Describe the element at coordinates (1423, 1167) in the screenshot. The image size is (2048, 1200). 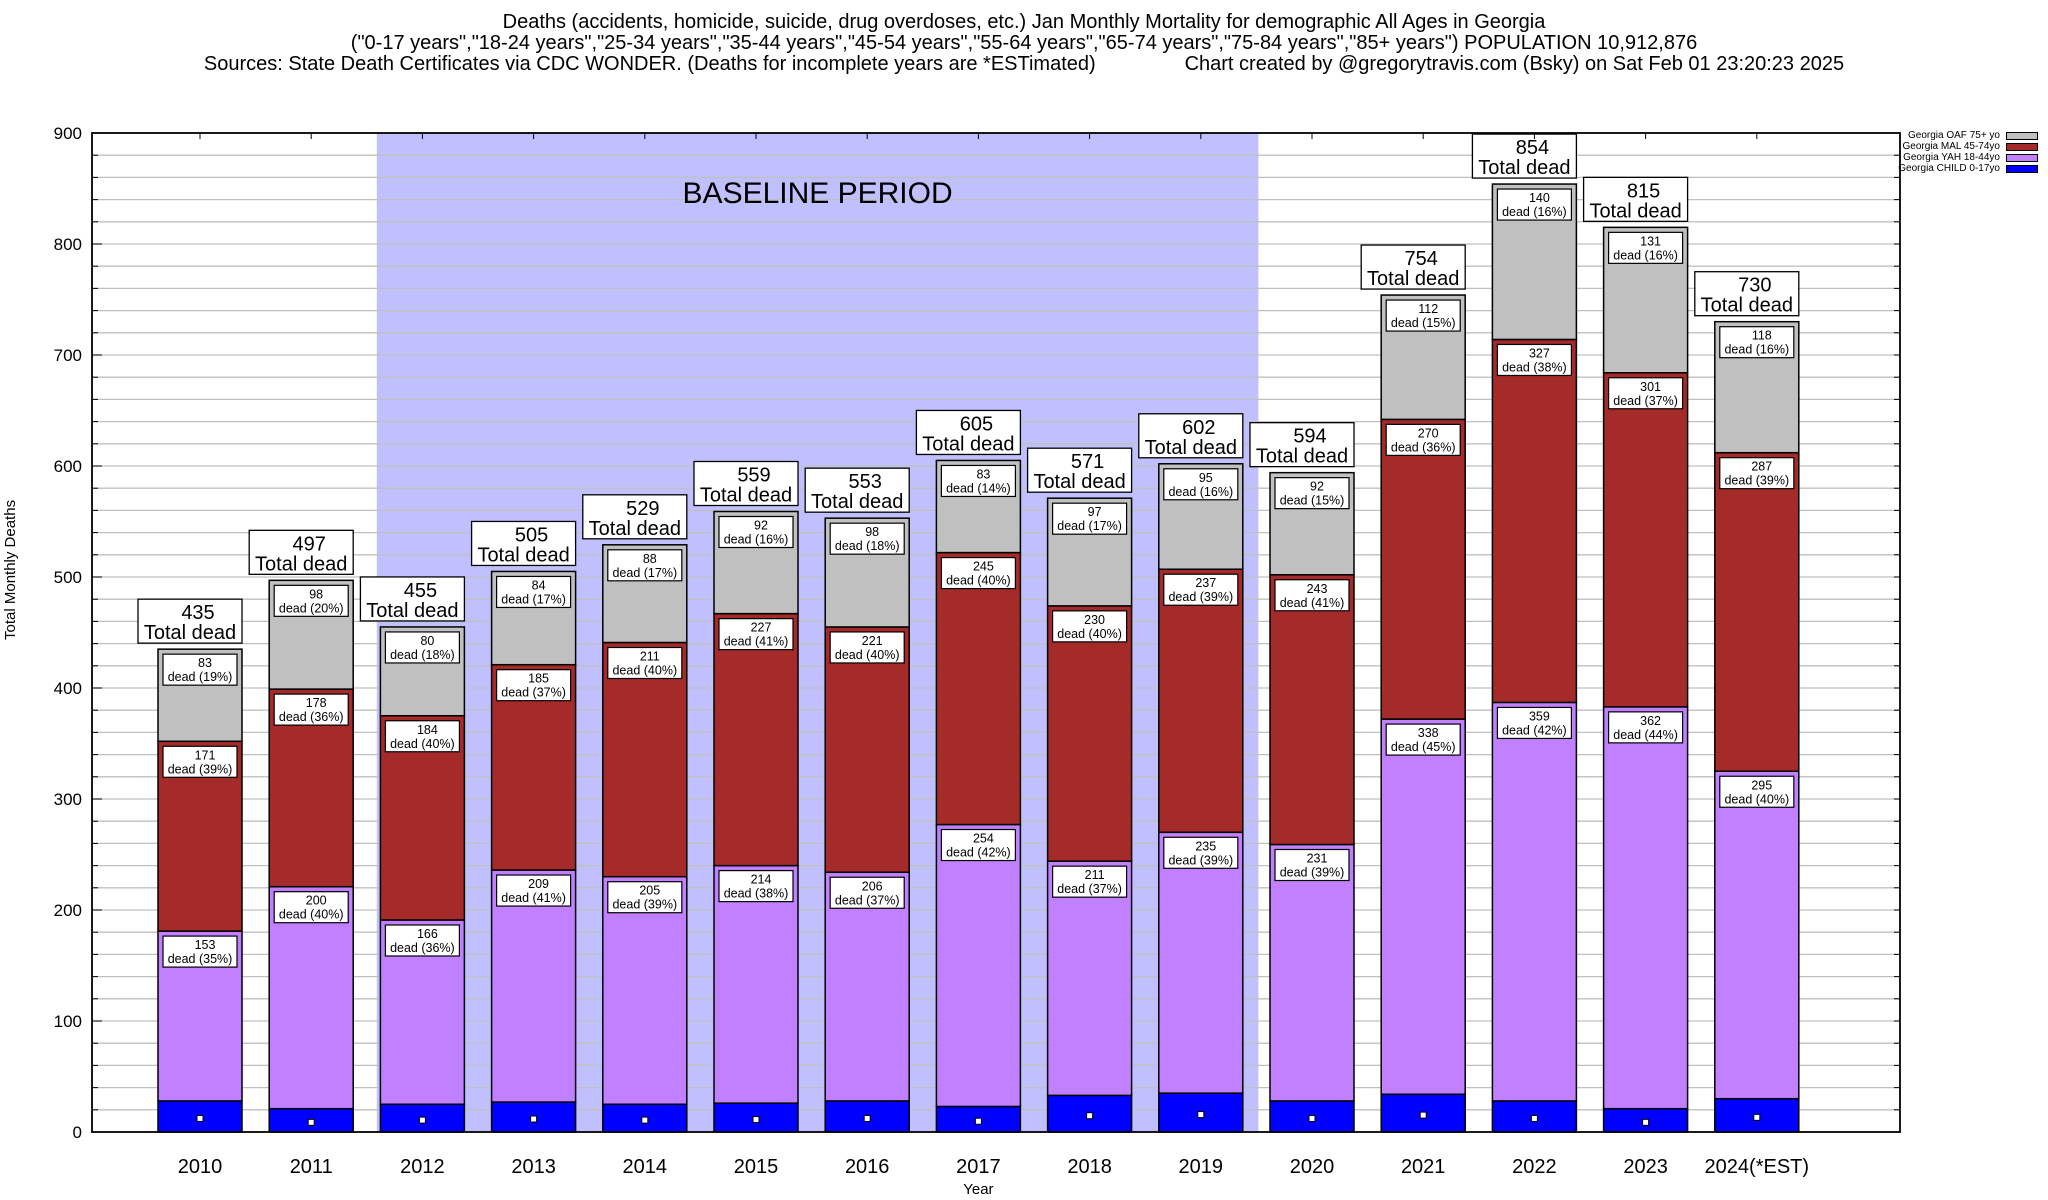
I see `x-tick-label: 2021` at that location.